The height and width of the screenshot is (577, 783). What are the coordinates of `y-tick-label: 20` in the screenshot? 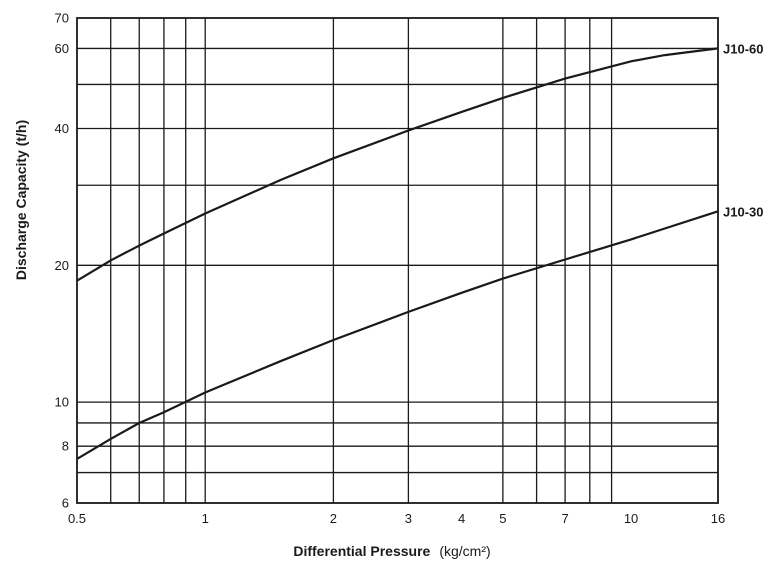 It's located at (62, 265).